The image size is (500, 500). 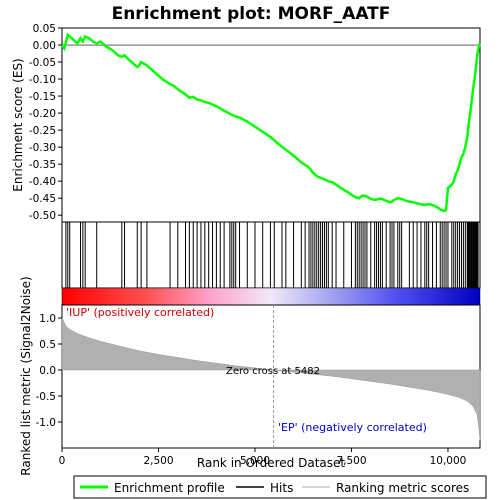 I want to click on legend-hits-label: Hits, so click(x=281, y=488).